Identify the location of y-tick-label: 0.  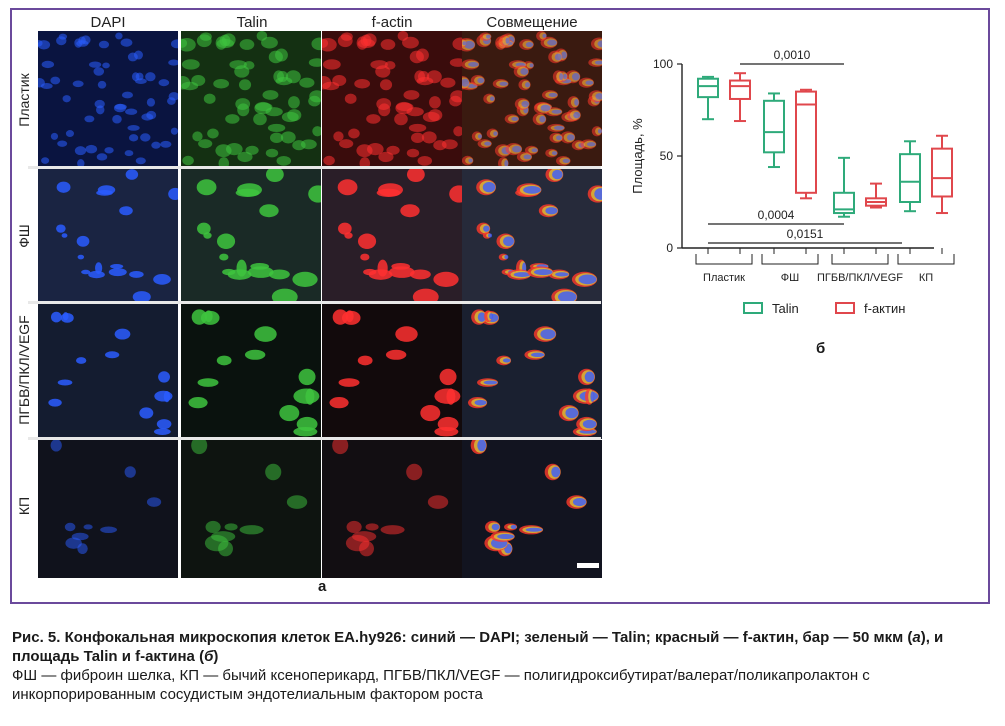
(669, 248).